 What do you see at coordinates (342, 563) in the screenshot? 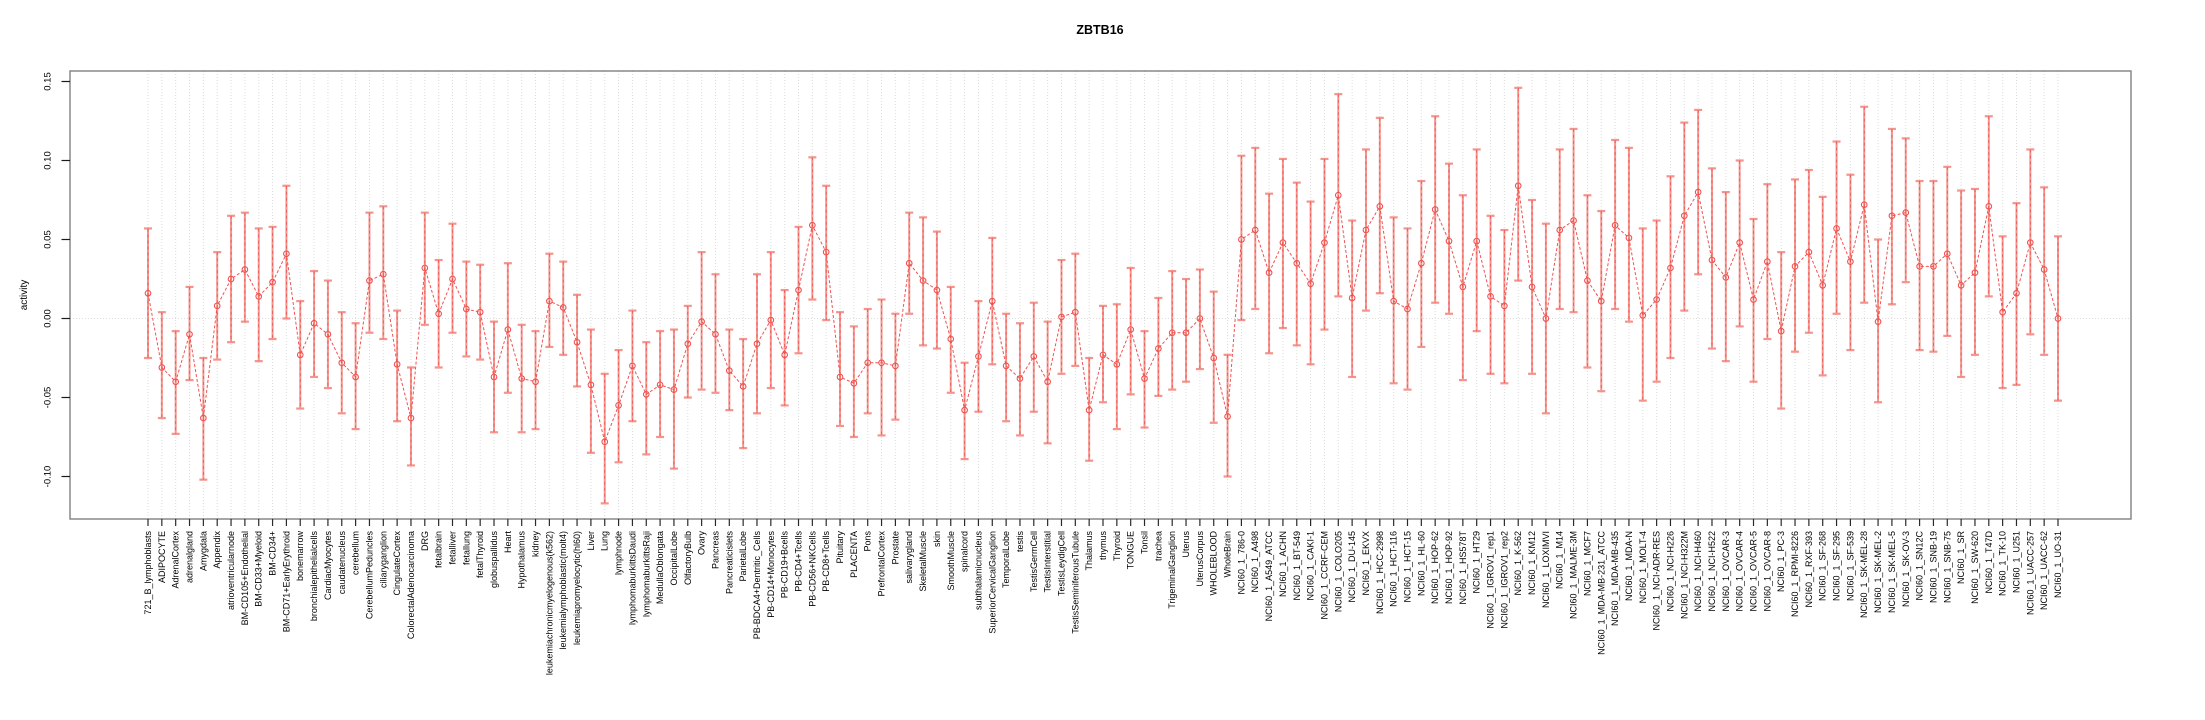
I see `x-axis-label: caudatenucleus` at bounding box center [342, 563].